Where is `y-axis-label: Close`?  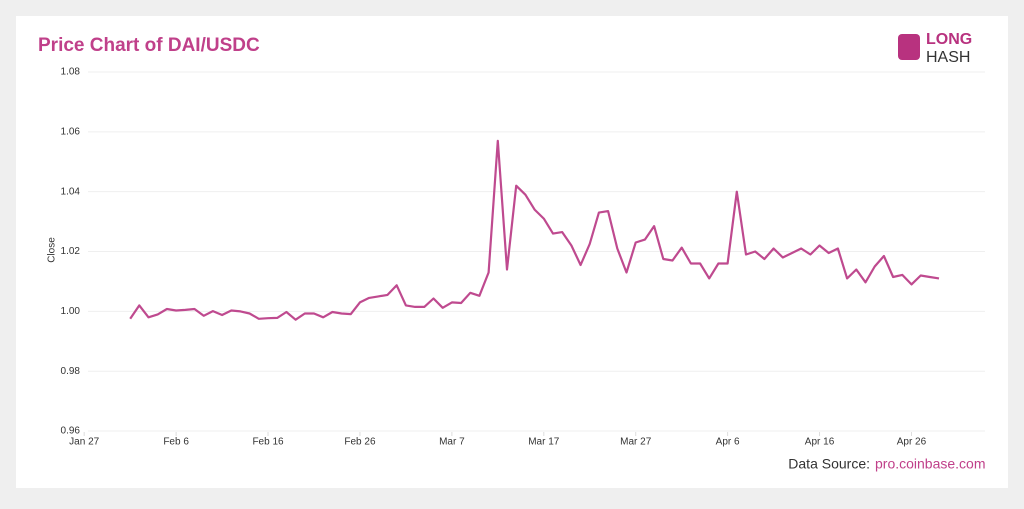
y-axis-label: Close is located at coordinates (52, 250).